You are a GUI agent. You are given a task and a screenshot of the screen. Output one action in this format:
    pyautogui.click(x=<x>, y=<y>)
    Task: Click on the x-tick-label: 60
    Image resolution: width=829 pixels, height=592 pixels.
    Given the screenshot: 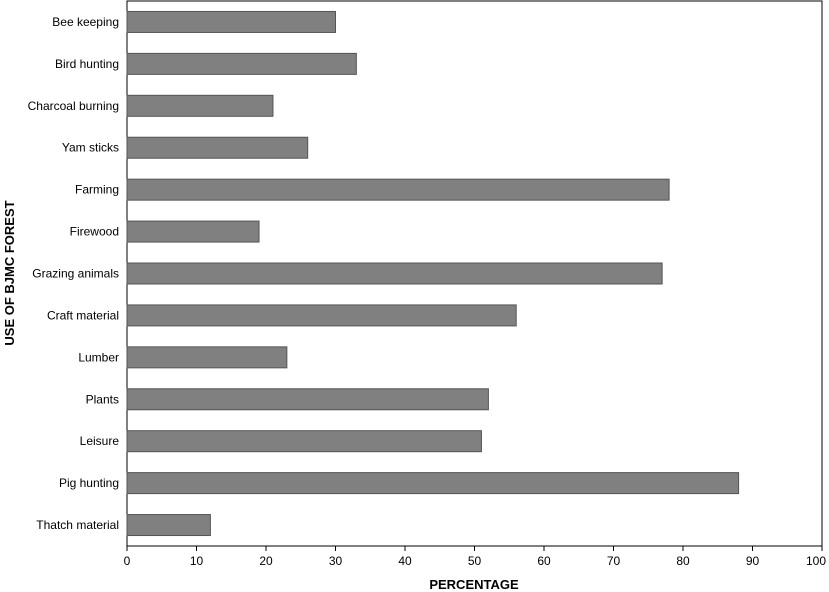 What is the action you would take?
    pyautogui.click(x=544, y=561)
    